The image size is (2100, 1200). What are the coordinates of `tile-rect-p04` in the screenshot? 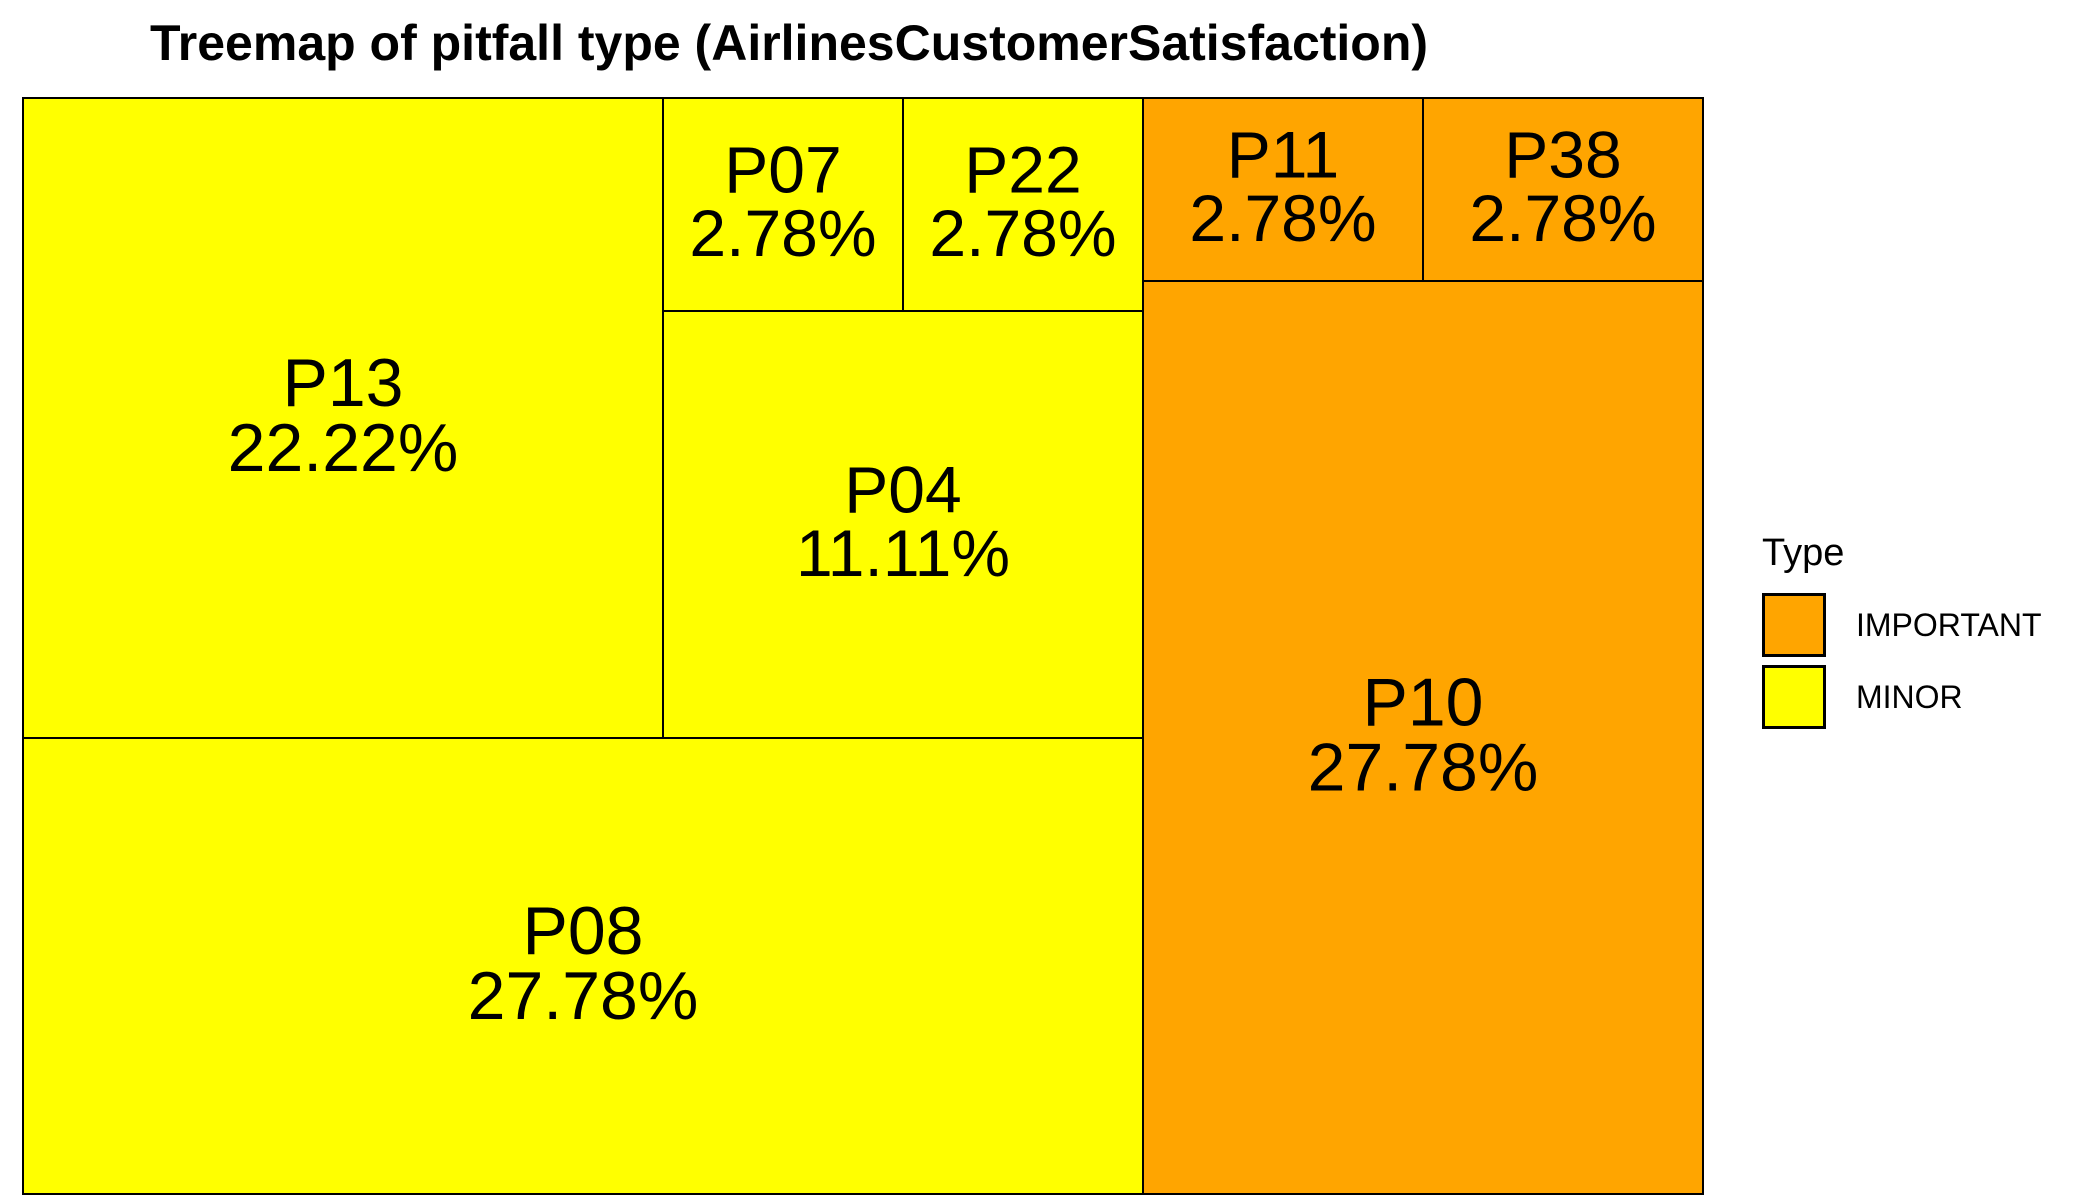 It's located at (903, 524).